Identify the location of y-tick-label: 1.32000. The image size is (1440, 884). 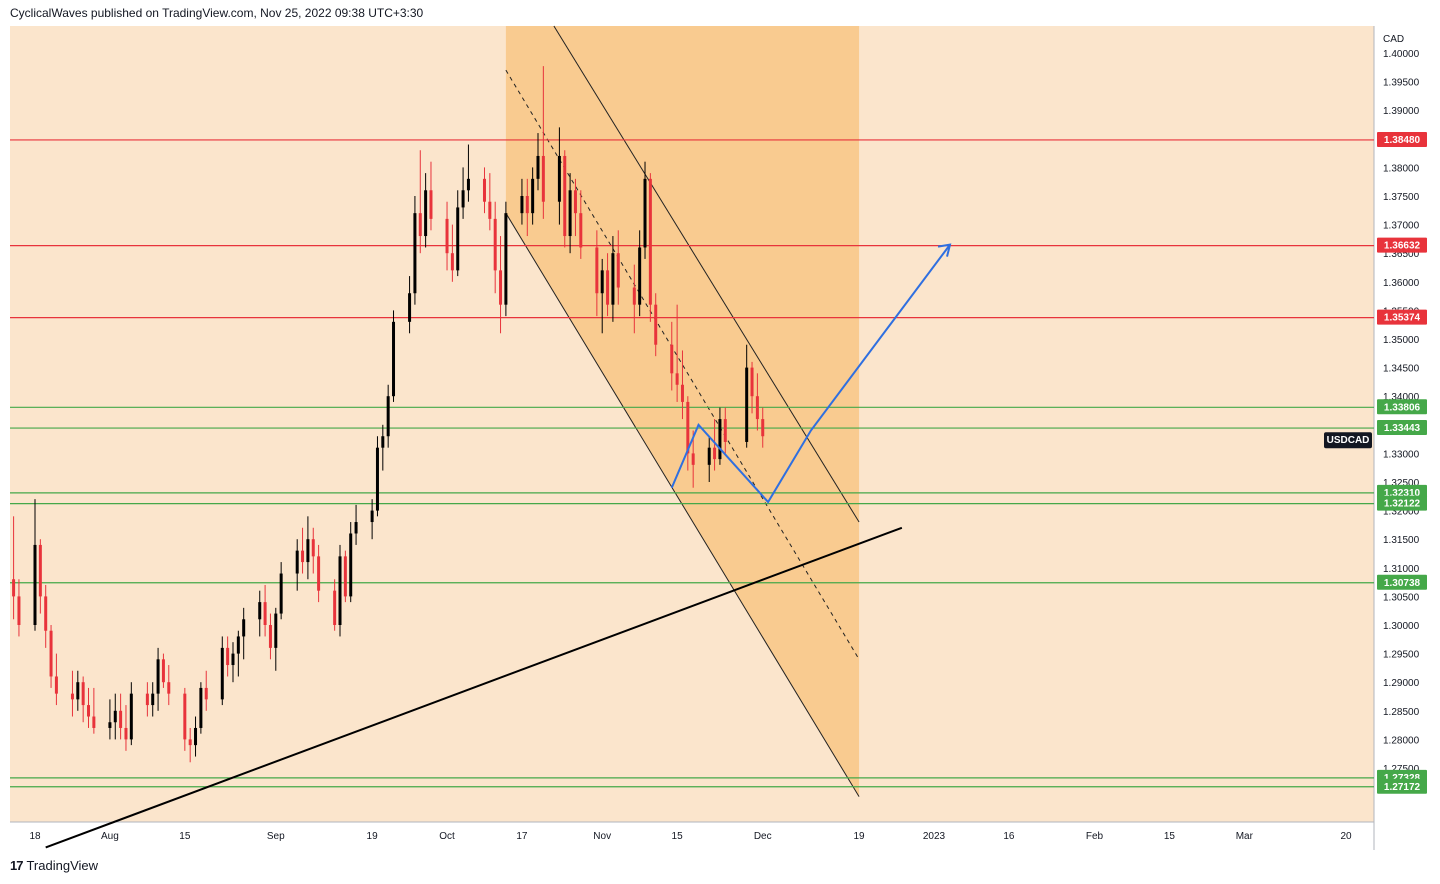
(1401, 512).